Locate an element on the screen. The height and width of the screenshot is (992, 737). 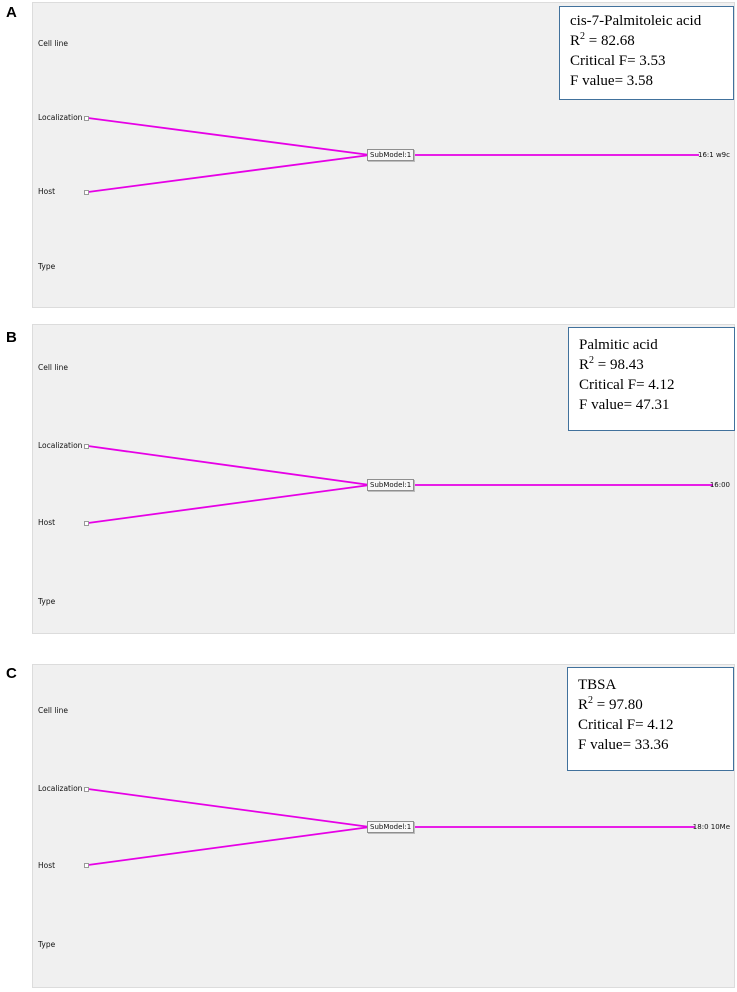
connector-lines-c is located at coordinates (391, 827).